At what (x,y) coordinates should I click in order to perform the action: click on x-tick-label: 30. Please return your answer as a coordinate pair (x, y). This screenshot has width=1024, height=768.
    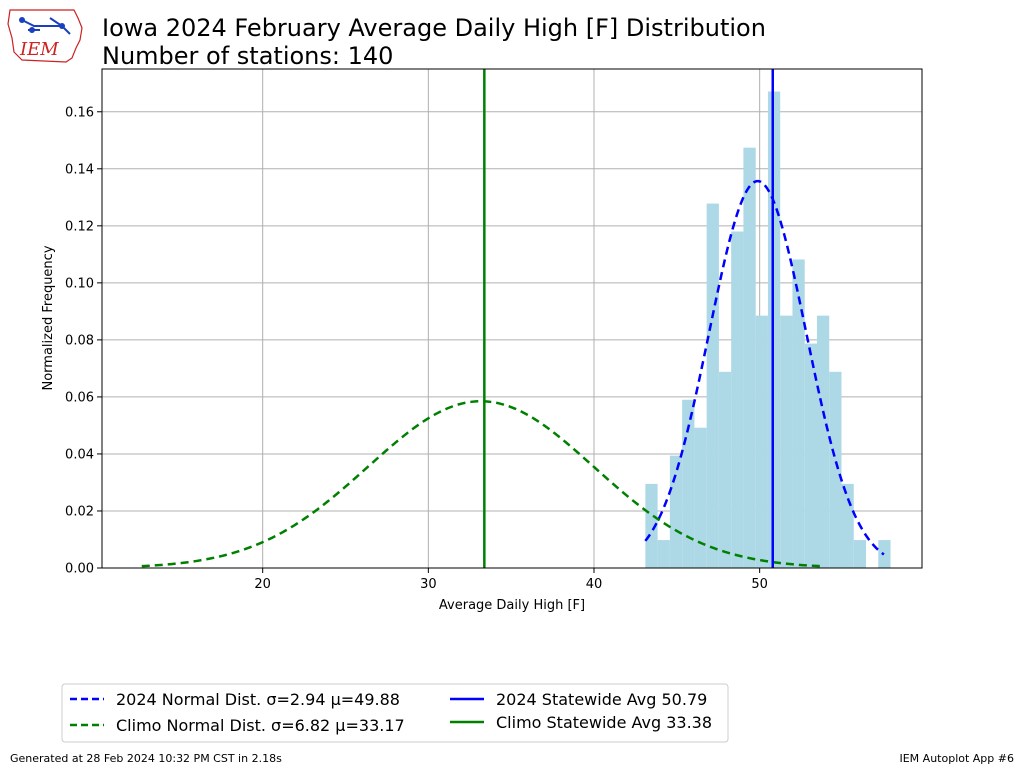
    Looking at the image, I should click on (428, 584).